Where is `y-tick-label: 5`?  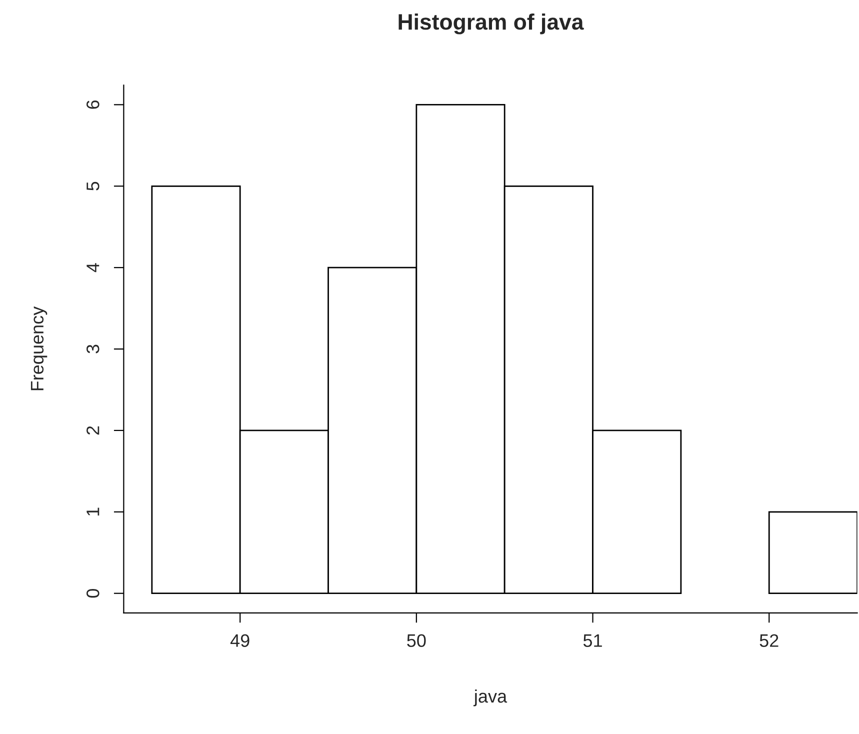 y-tick-label: 5 is located at coordinates (93, 186).